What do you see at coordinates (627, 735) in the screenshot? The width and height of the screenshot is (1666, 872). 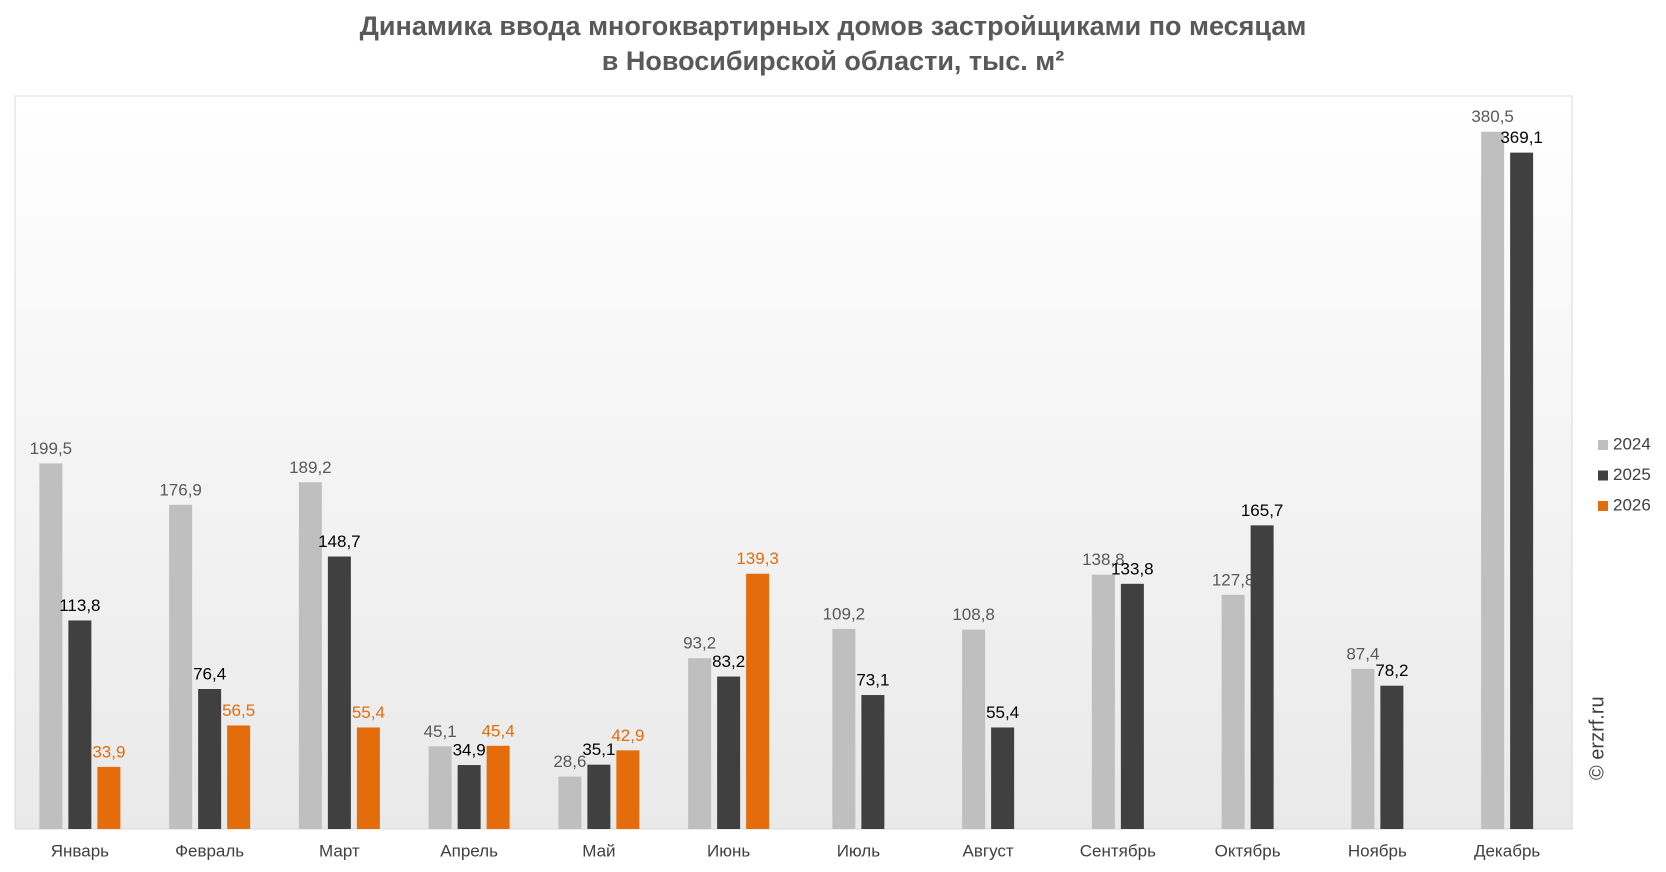 I see `data-label: 42,9` at bounding box center [627, 735].